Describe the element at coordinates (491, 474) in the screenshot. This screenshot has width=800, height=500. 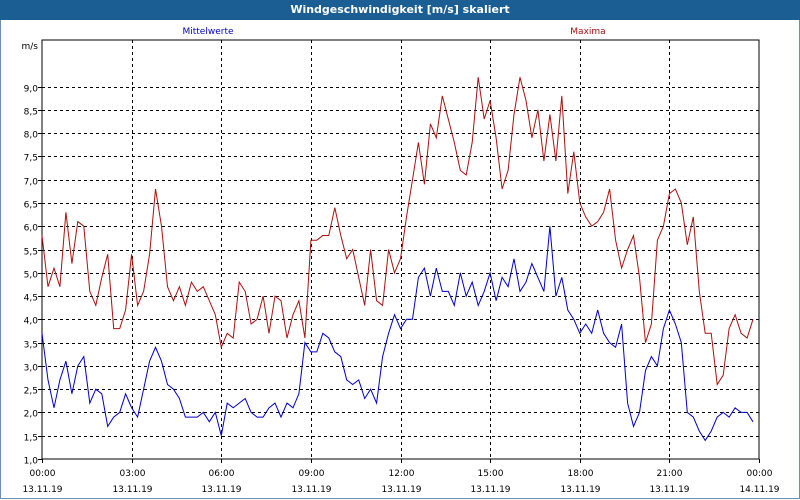
I see `x-tick-time-label: 15:00` at that location.